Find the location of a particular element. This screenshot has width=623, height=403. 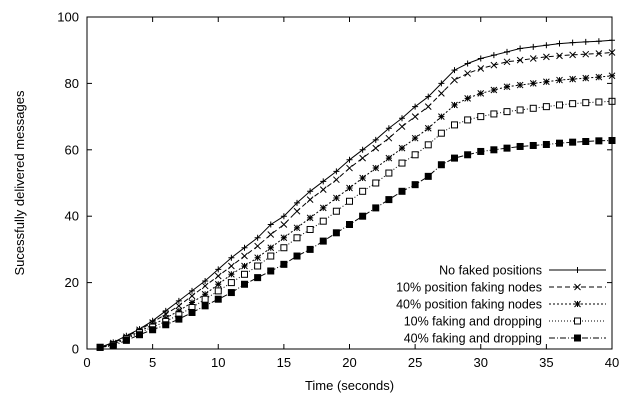

y-tick-label: 0 is located at coordinates (75, 349).